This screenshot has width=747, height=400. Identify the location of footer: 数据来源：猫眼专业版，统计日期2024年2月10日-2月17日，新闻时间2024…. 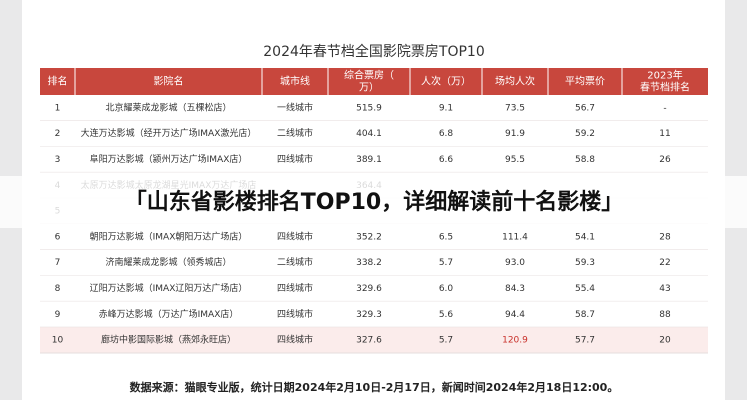
(374, 387).